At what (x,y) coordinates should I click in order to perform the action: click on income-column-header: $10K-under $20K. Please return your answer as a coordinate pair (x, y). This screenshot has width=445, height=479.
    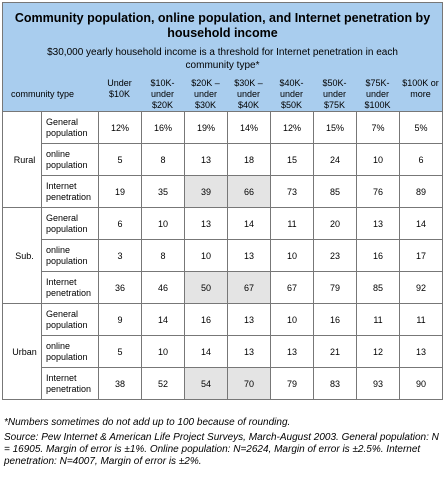
    Looking at the image, I should click on (162, 94).